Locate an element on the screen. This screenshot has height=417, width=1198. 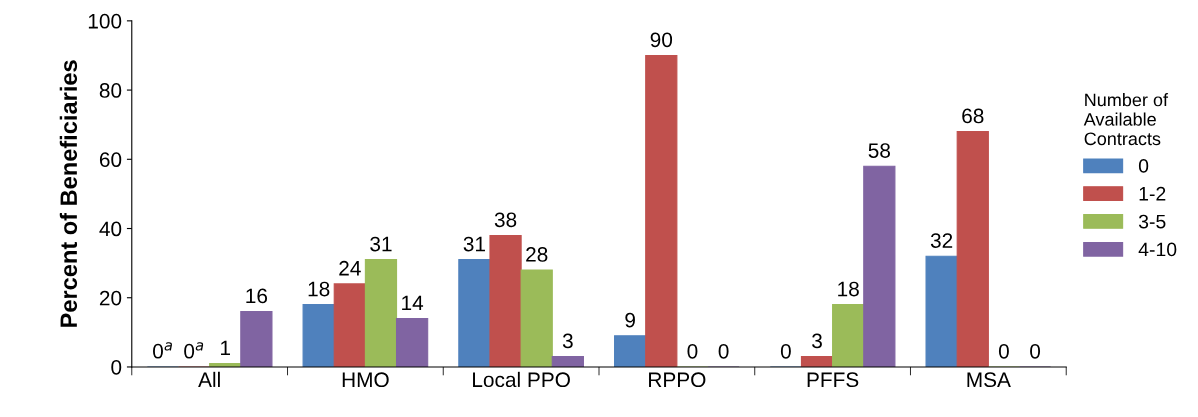
y-tick-label: 40 is located at coordinates (110, 229).